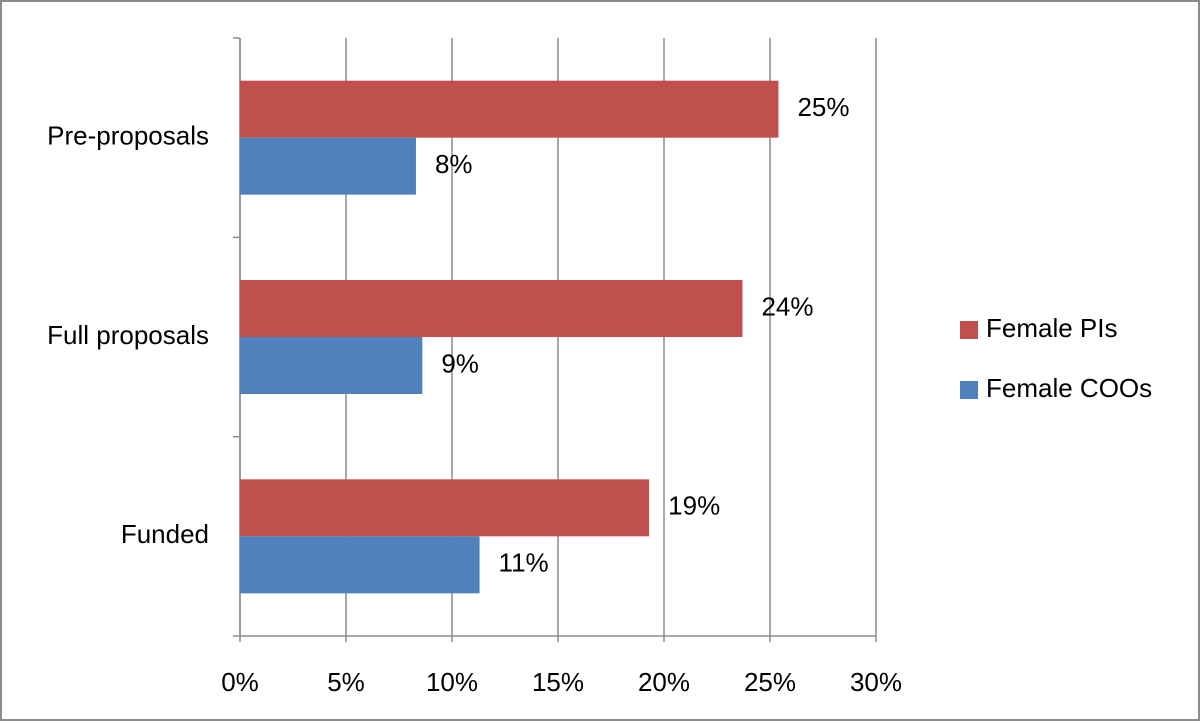  Describe the element at coordinates (770, 682) in the screenshot. I see `x-tick-label: 25%` at that location.